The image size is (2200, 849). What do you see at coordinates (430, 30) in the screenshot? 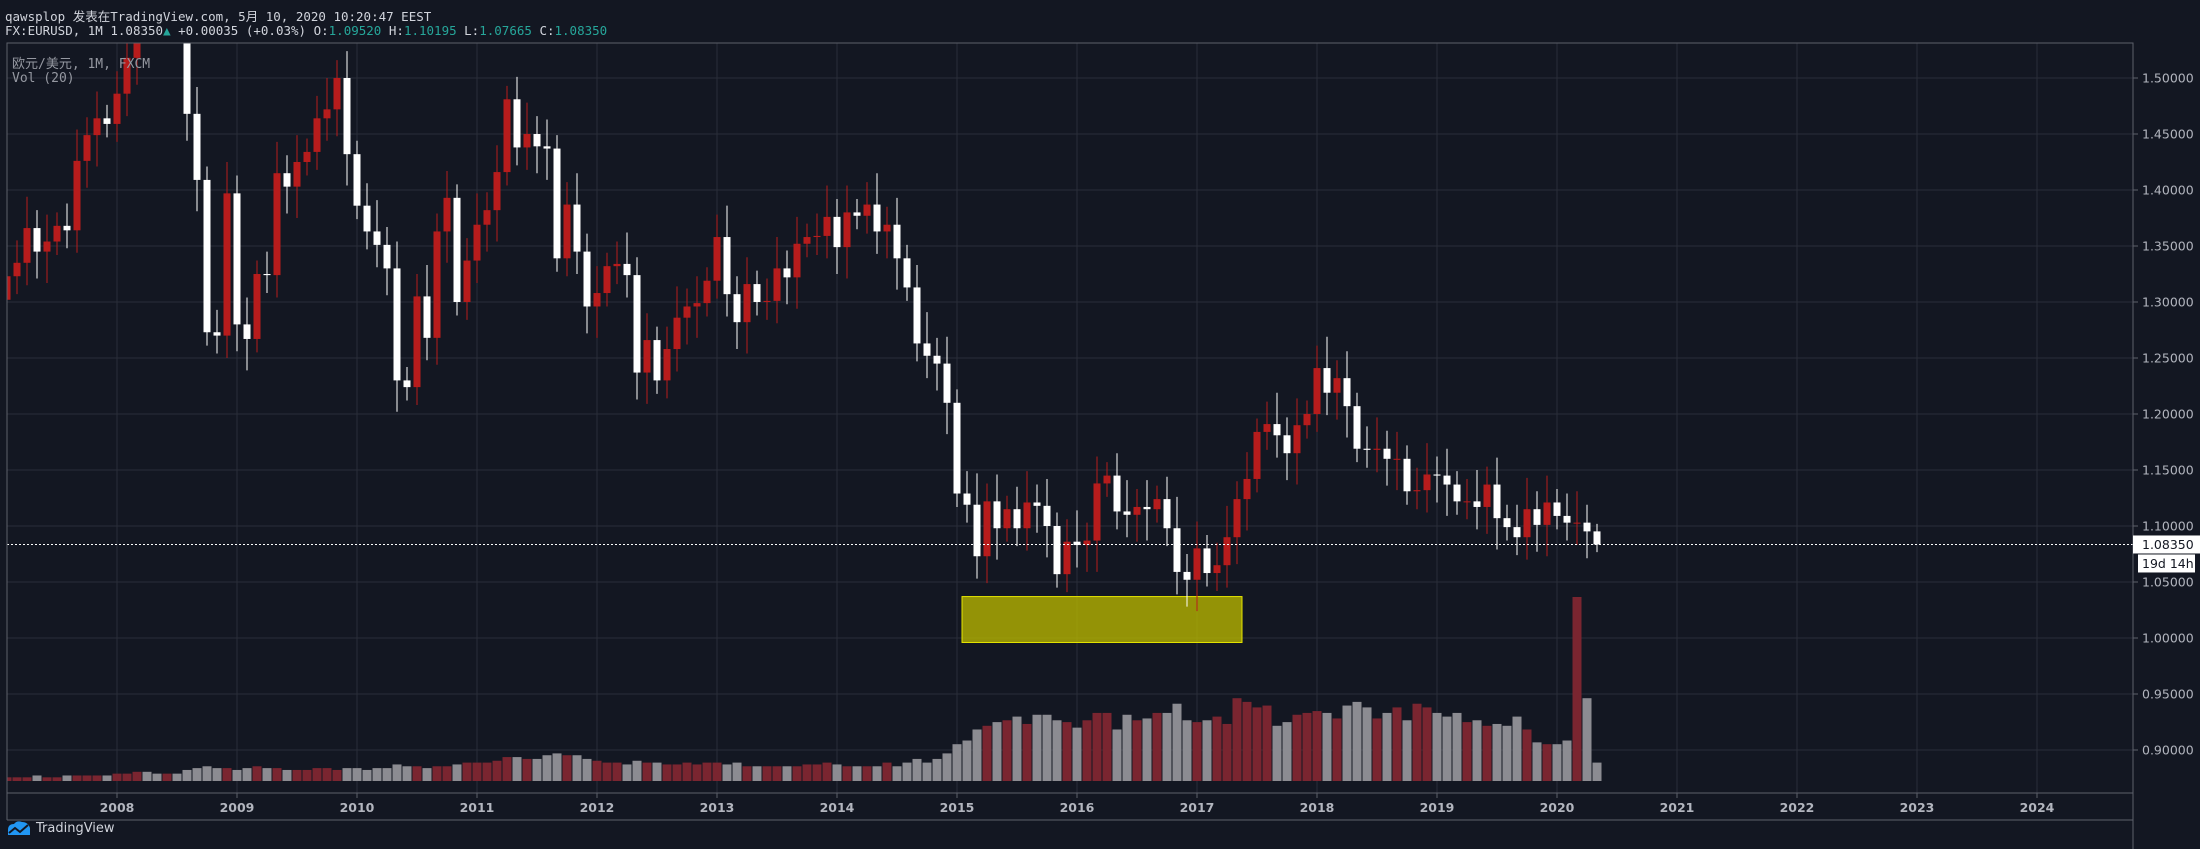
I see `high-value: 1.10195` at bounding box center [430, 30].